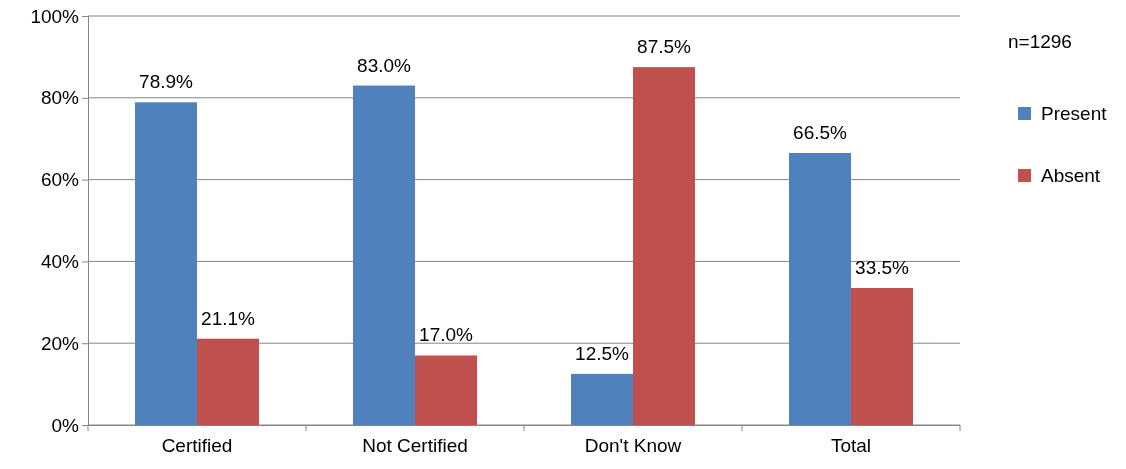  What do you see at coordinates (664, 47) in the screenshot?
I see `data-label: 87.5%` at bounding box center [664, 47].